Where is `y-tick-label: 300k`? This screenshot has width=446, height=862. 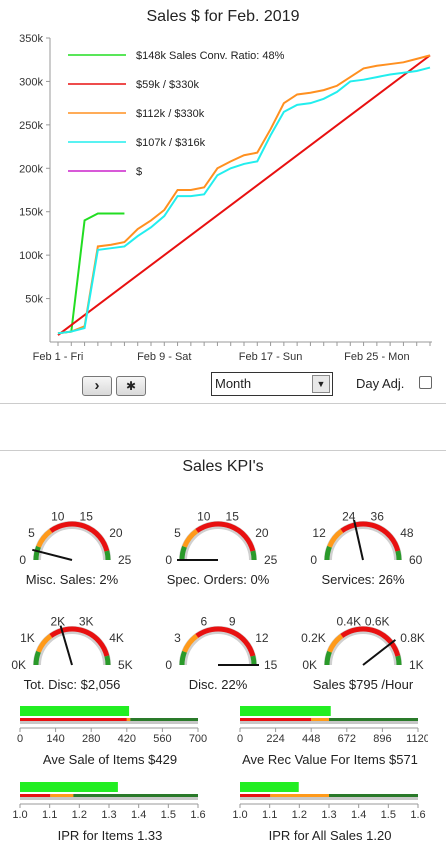
y-tick-label: 300k is located at coordinates (31, 82).